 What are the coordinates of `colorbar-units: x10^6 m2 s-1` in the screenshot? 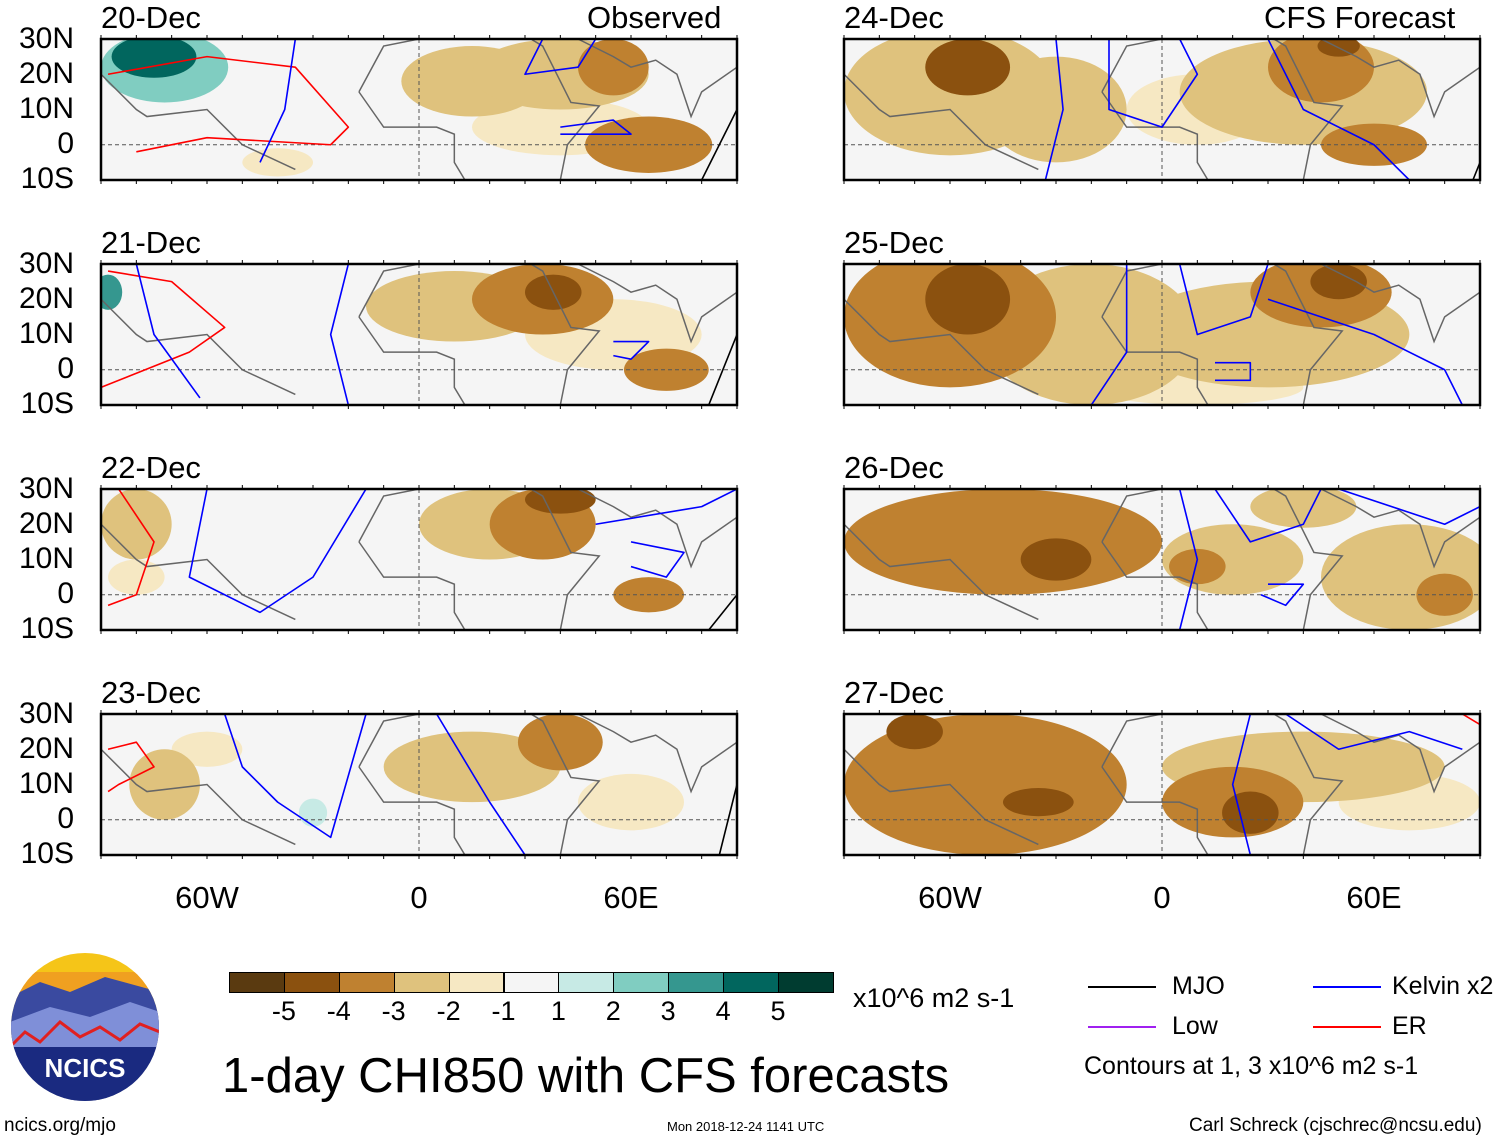 It's located at (934, 998).